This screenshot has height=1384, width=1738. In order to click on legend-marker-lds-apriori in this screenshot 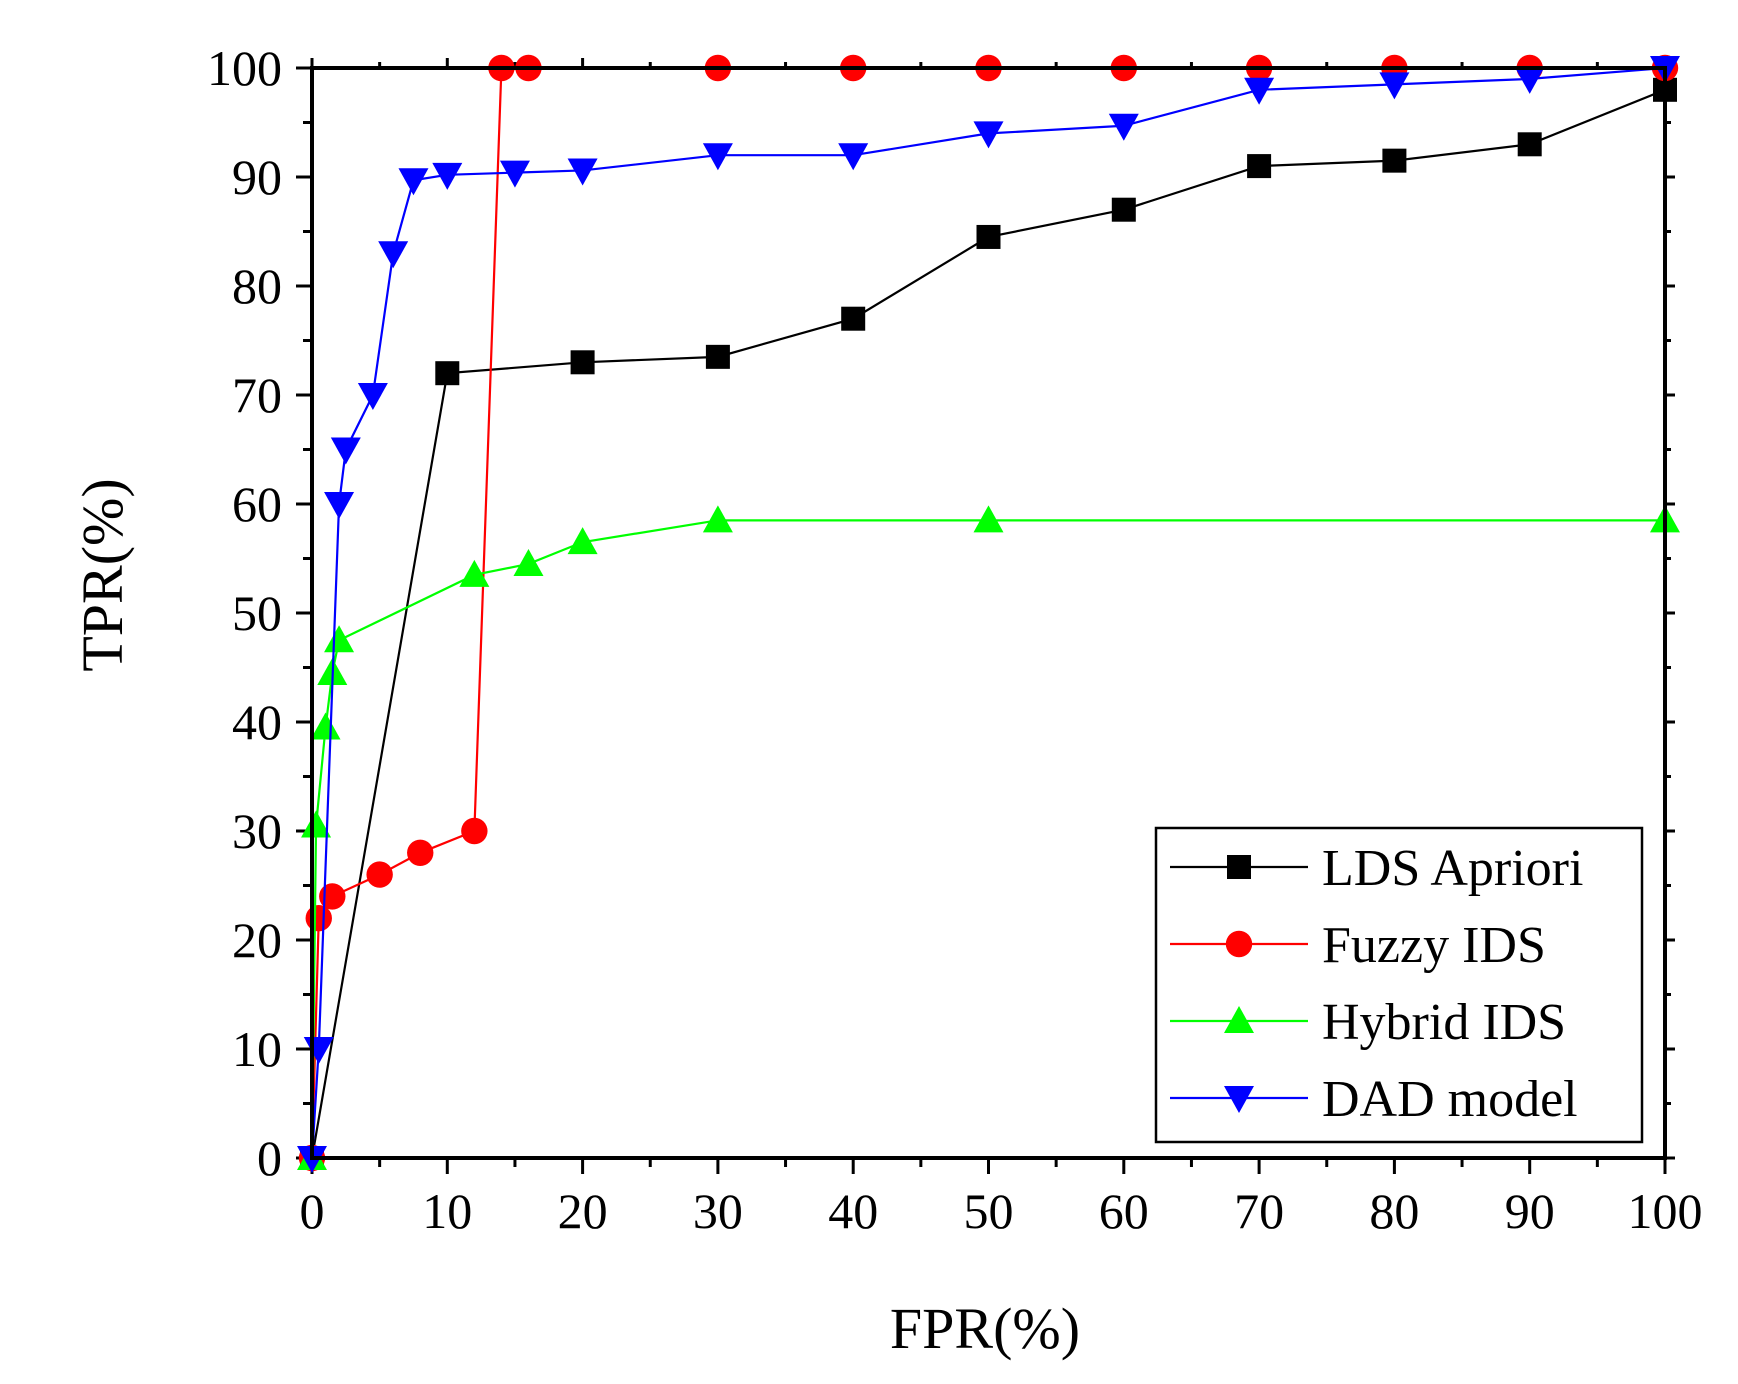, I will do `click(1239, 867)`.